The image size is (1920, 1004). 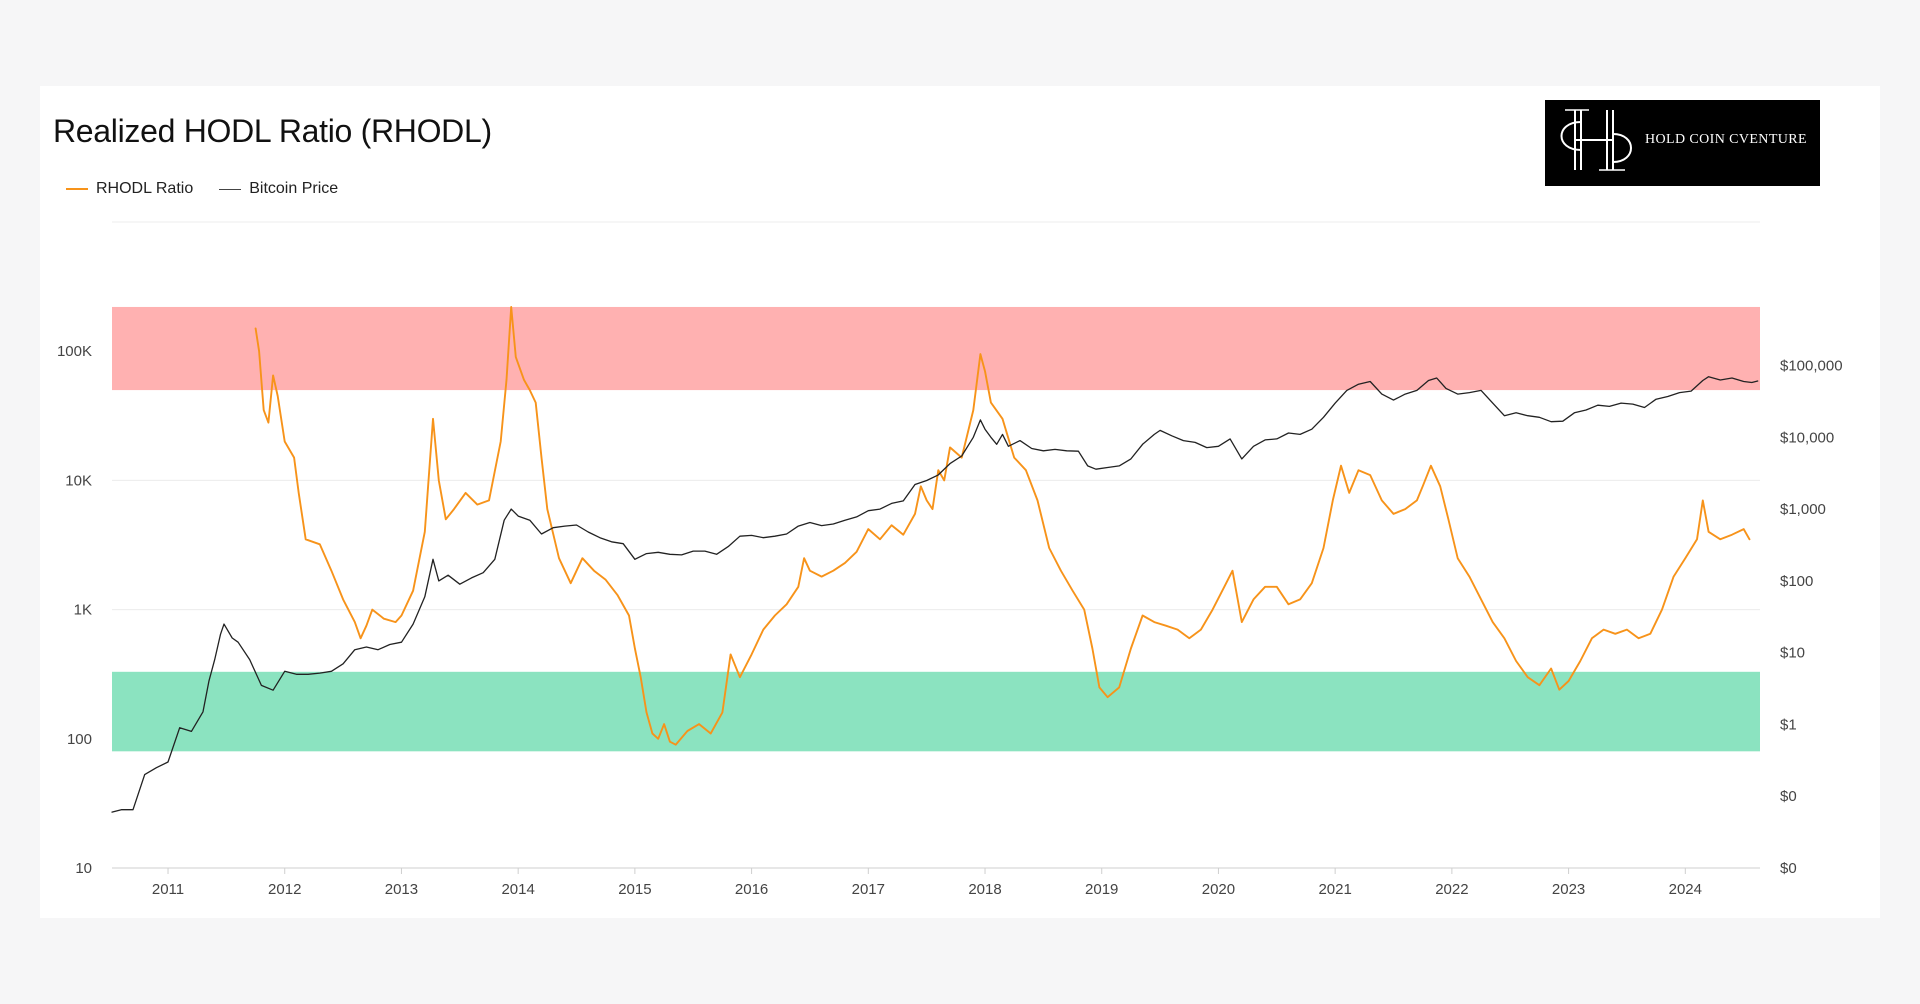 I want to click on x-tick-label: 2015, so click(x=634, y=889).